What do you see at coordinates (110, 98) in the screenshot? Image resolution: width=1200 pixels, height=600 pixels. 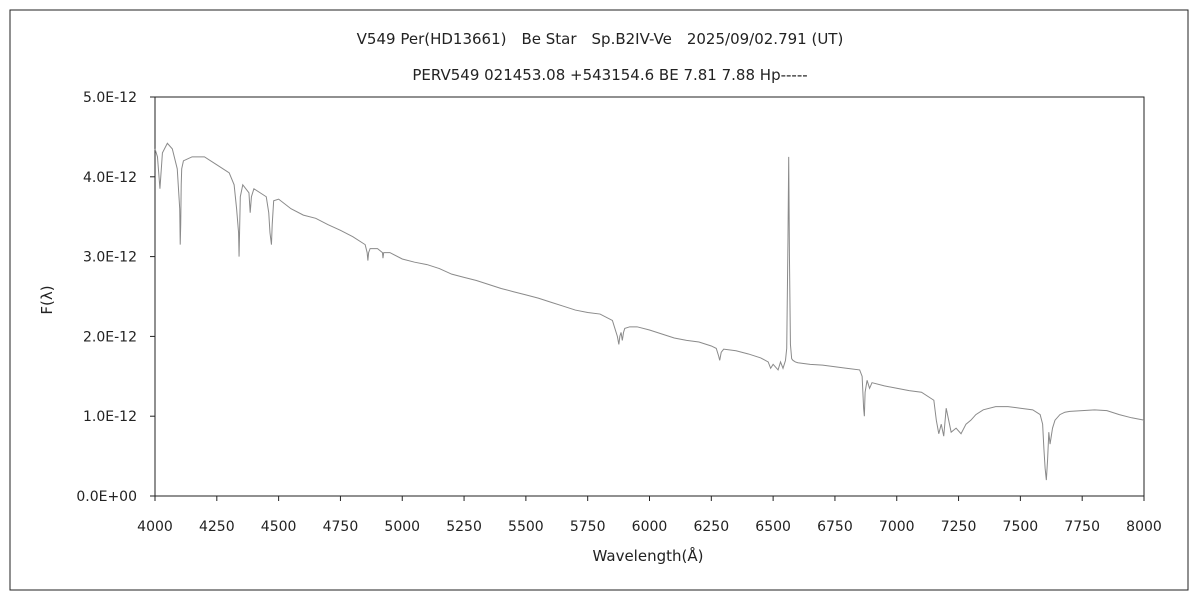 I see `y-tick-label: 5.0E-12` at bounding box center [110, 98].